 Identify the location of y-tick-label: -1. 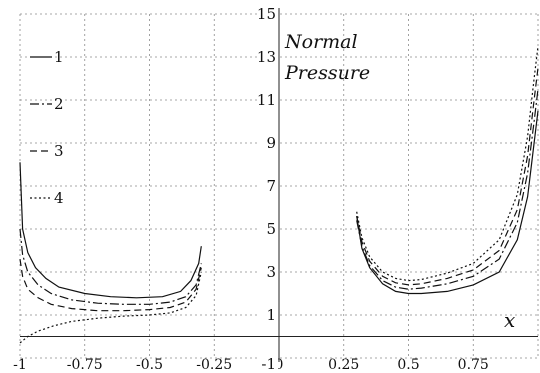
(268, 364).